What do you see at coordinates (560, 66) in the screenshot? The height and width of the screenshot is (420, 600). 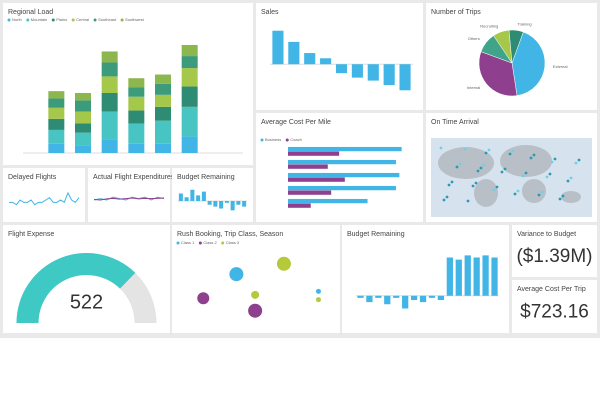 I see `pie-label: External` at bounding box center [560, 66].